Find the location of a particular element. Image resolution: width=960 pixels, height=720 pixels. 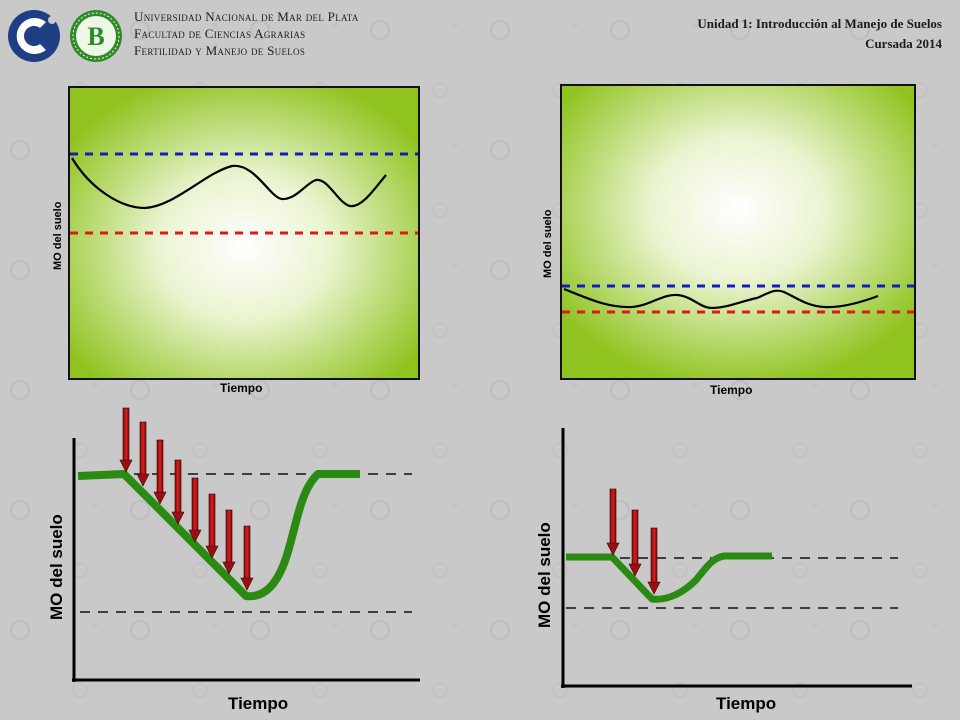

unmdp-logo is located at coordinates (34, 36).